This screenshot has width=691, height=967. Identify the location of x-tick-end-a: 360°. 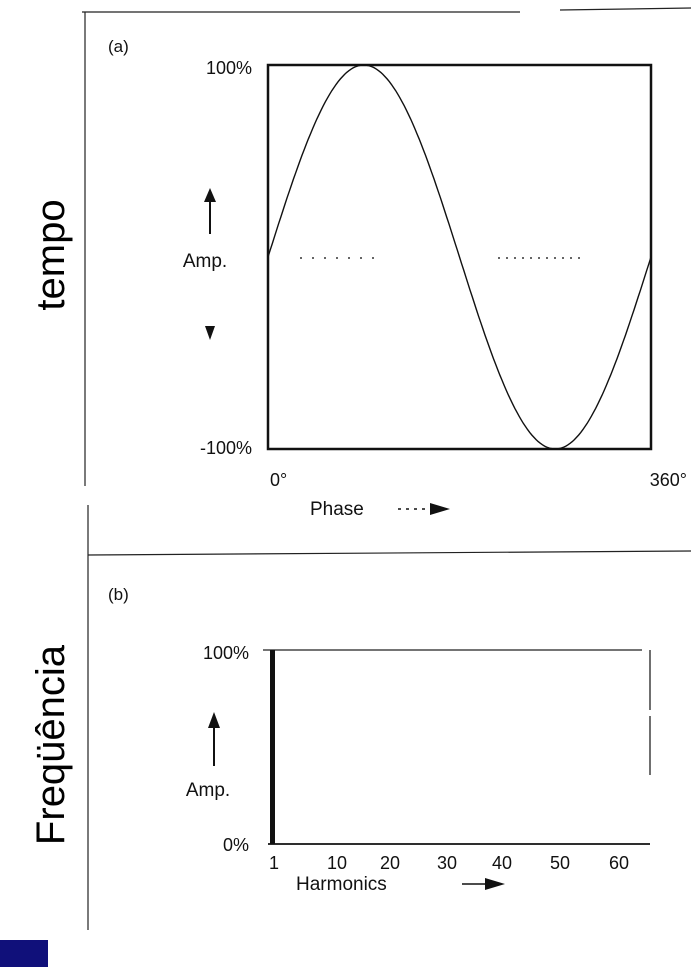
(668, 480).